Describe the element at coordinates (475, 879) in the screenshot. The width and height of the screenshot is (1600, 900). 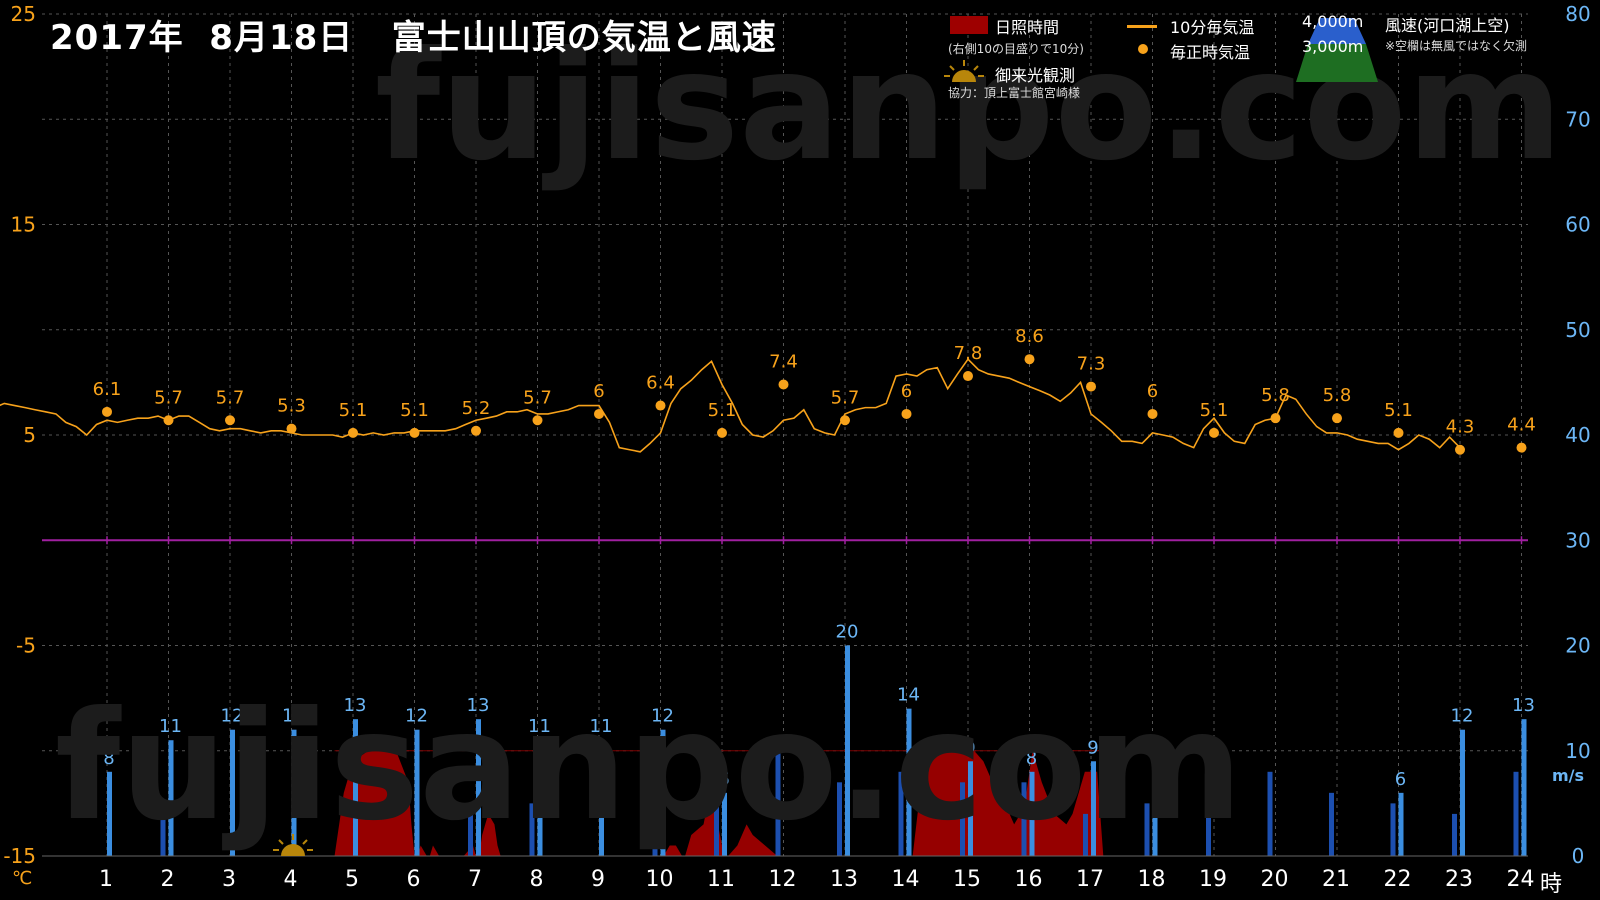
I see `x-tick-label: 7` at that location.